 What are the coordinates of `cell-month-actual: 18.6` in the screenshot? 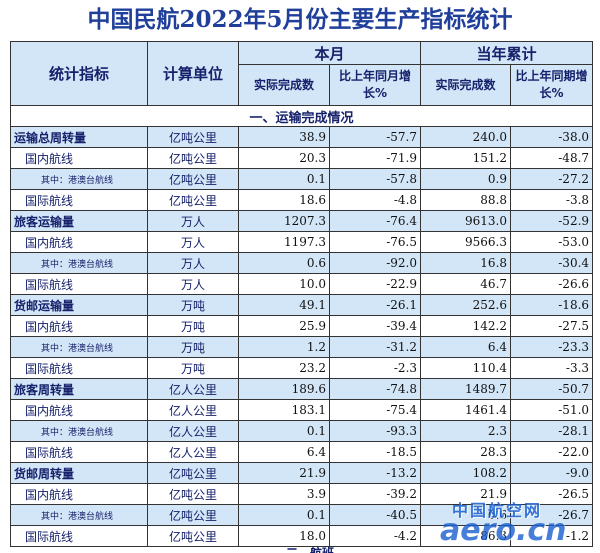 It's located at (284, 200).